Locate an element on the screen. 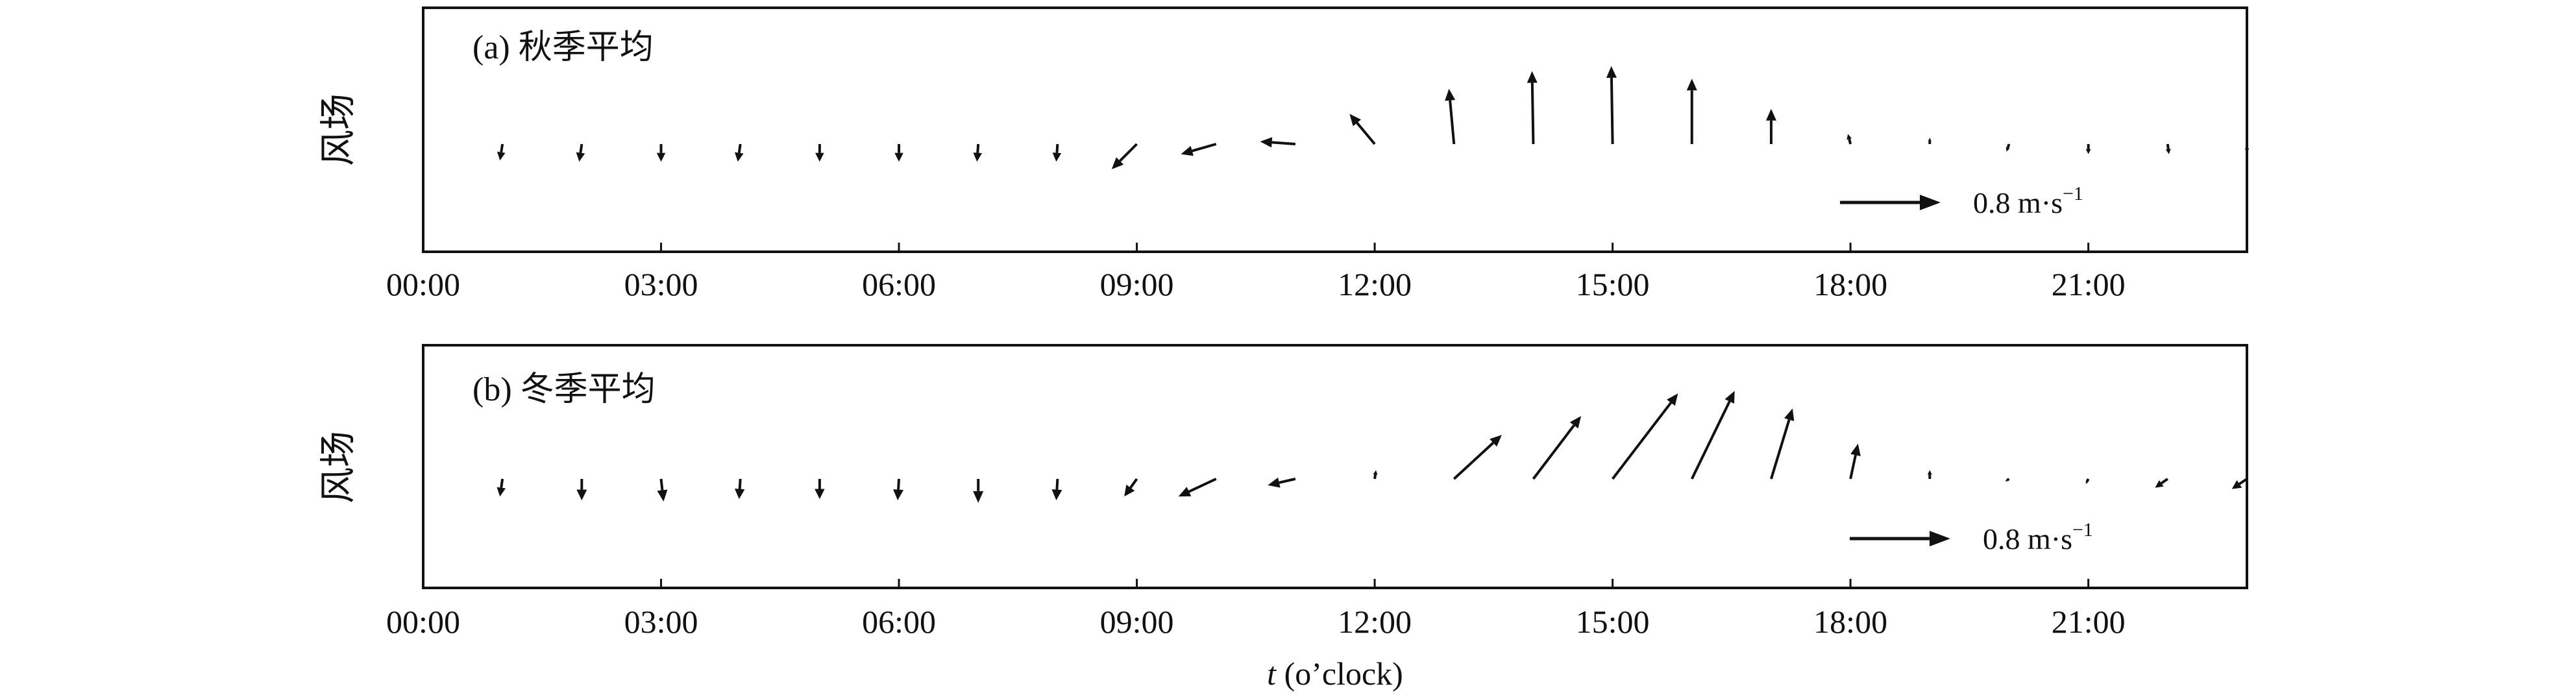 The height and width of the screenshot is (695, 2576). x-tick-label: 00:00 is located at coordinates (423, 622).